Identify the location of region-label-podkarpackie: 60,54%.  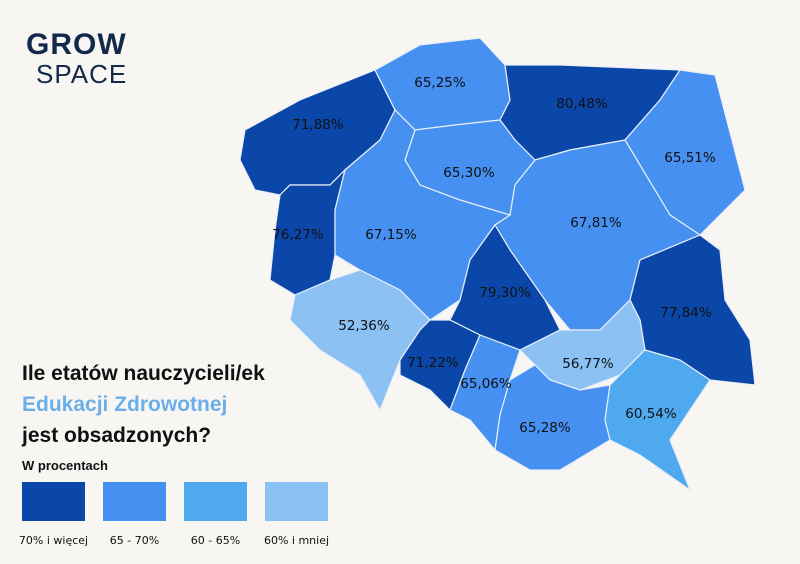
(651, 414).